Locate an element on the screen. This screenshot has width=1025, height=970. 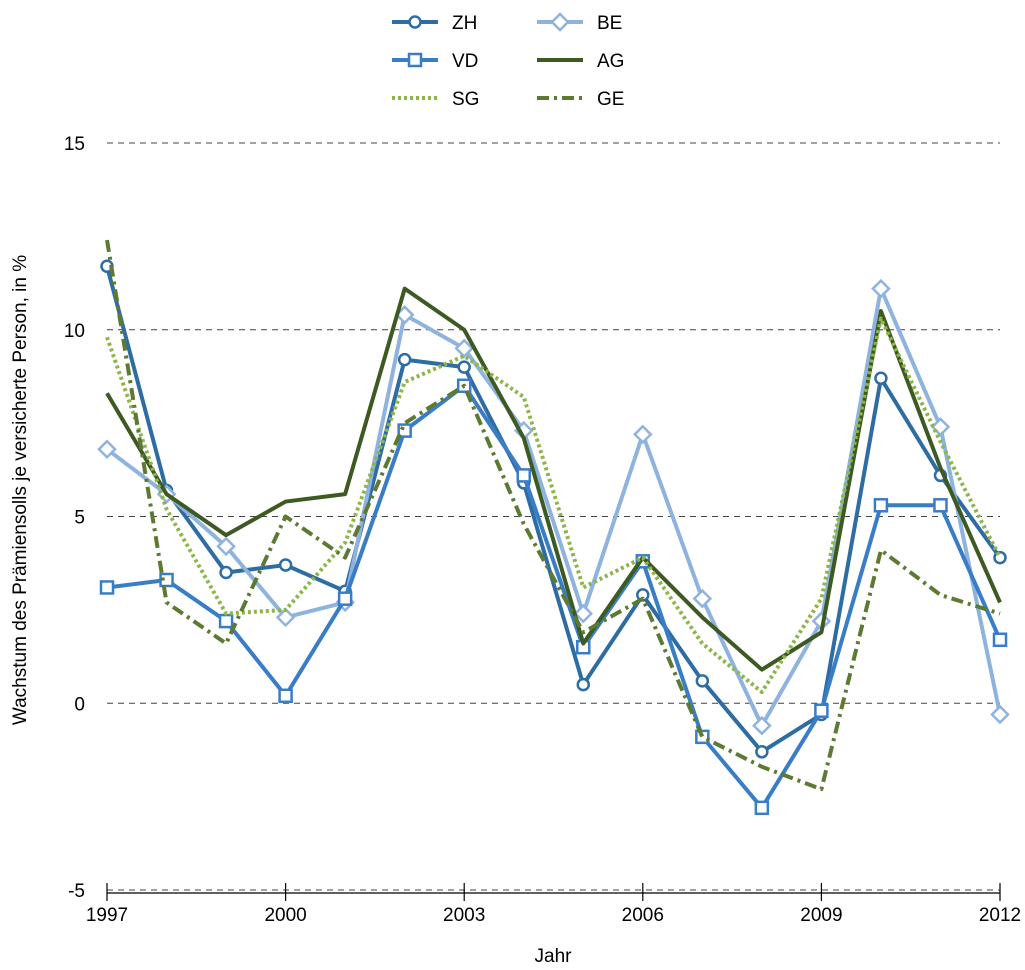
legend-item-vd: VD is located at coordinates (435, 61).